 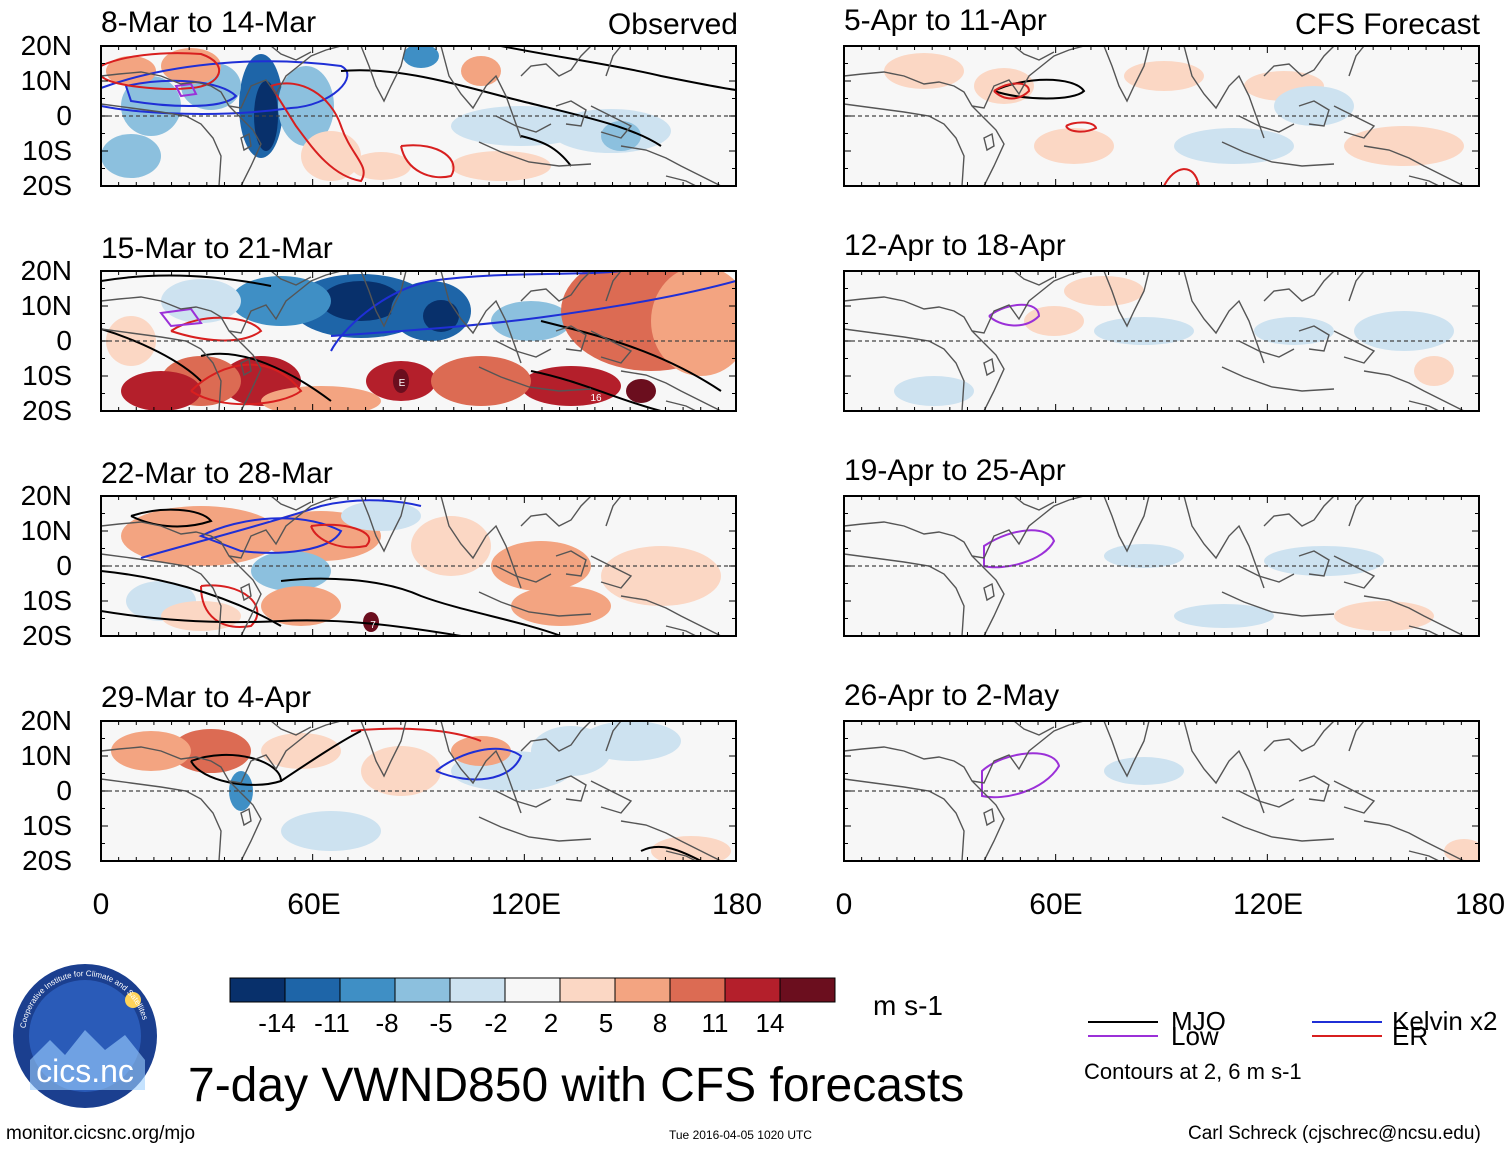 I want to click on colorbar-tick: 8, so click(x=660, y=1023).